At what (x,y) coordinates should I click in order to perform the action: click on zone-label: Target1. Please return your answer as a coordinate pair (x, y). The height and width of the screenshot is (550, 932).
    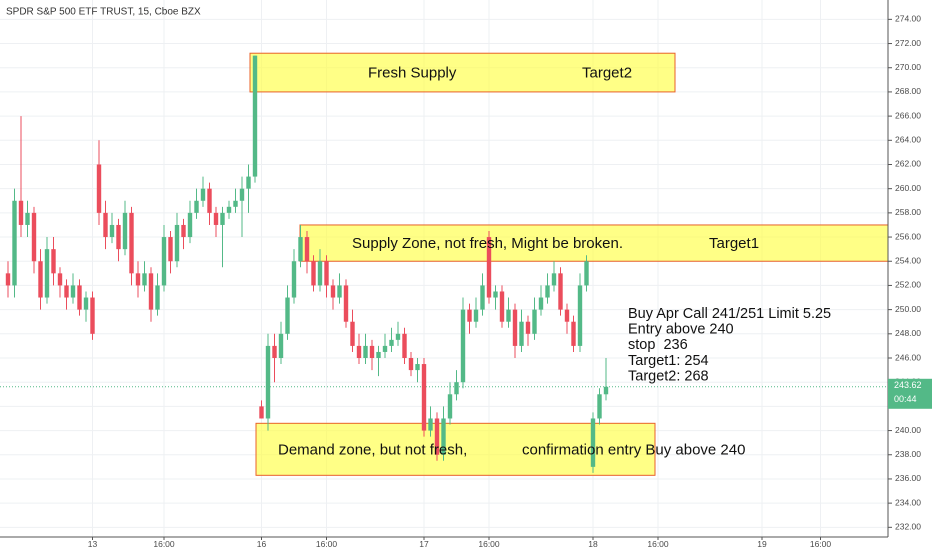
    Looking at the image, I should click on (734, 243).